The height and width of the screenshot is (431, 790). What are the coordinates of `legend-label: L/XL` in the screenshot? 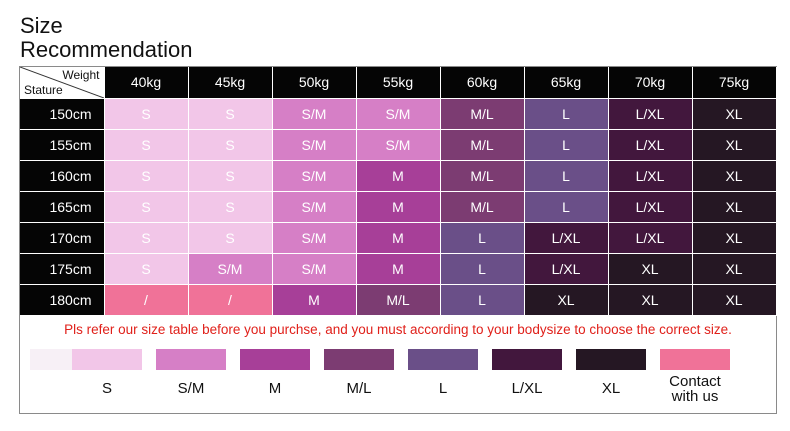 It's located at (527, 388).